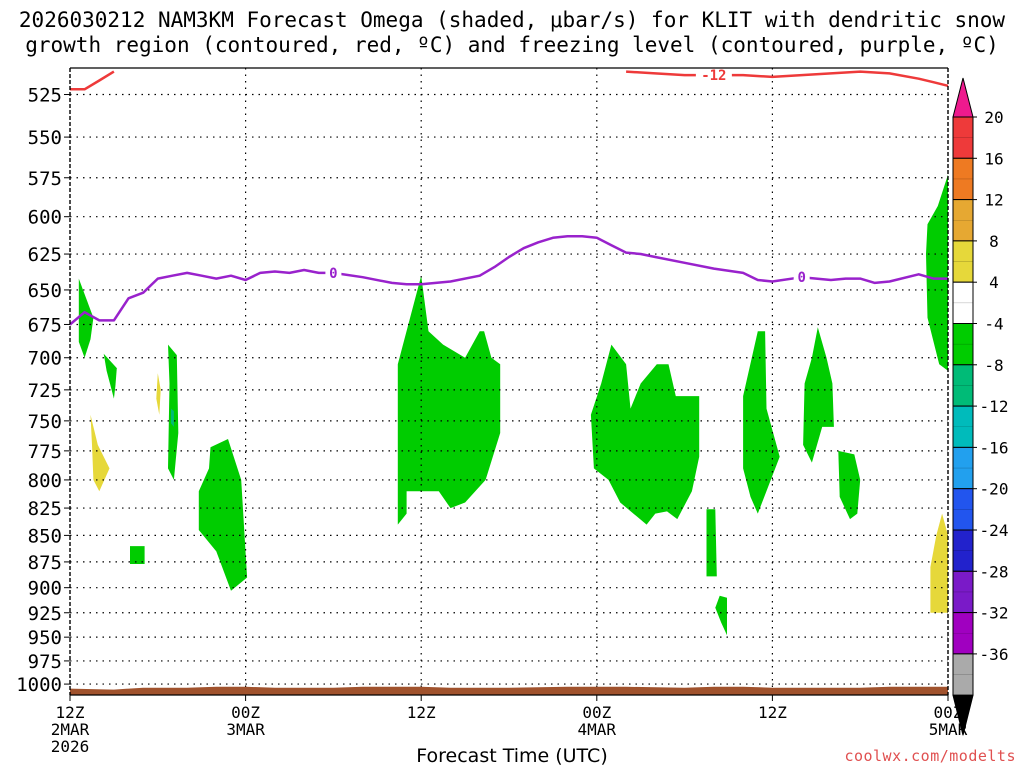  What do you see at coordinates (45, 325) in the screenshot?
I see `y-tick-label-675: 675` at bounding box center [45, 325].